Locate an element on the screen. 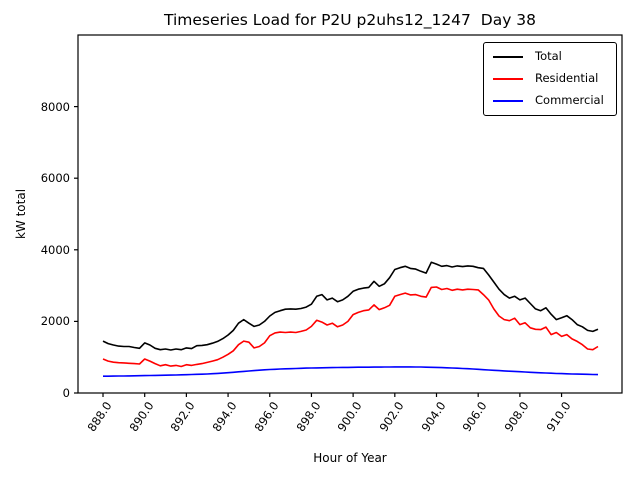 The image size is (640, 480). series-line-commercial is located at coordinates (351, 372).